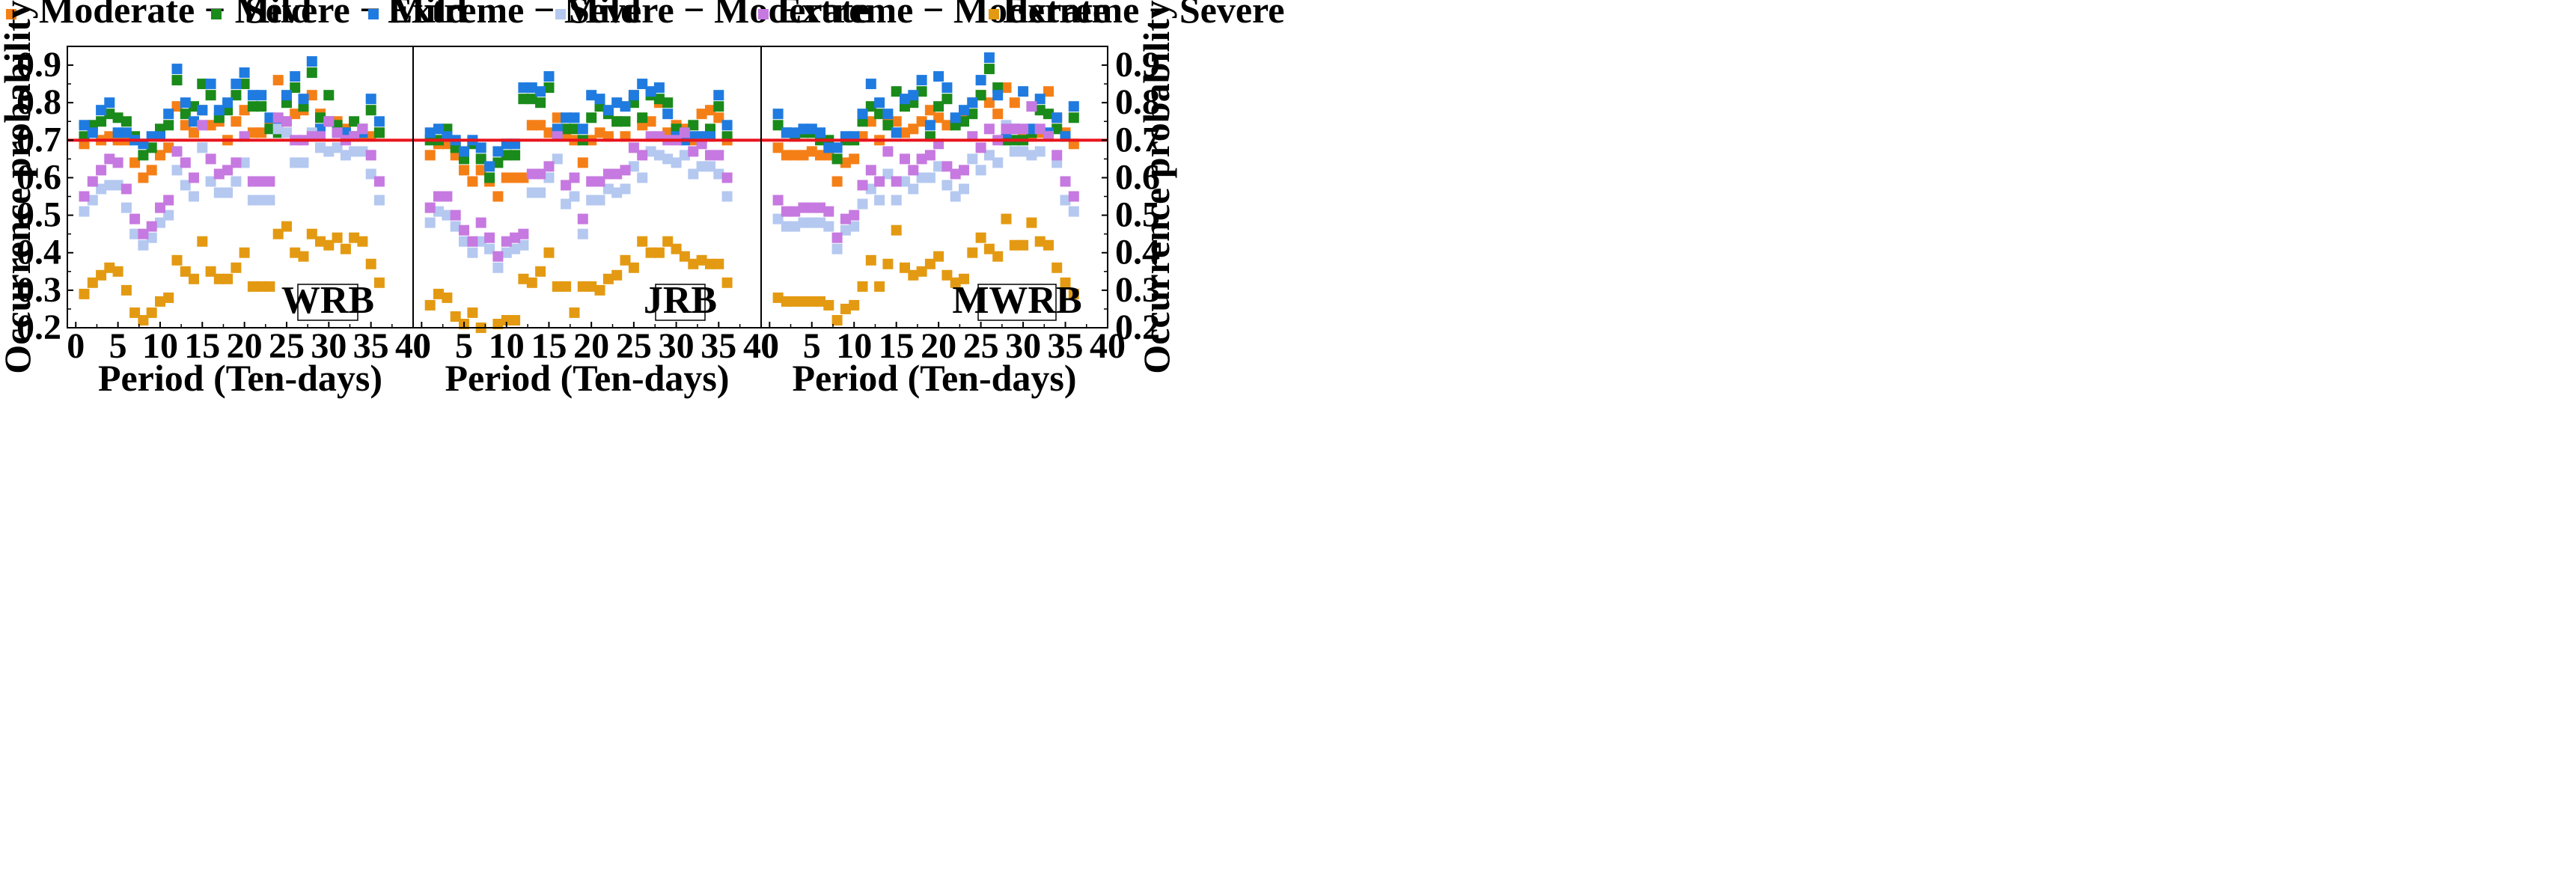 This screenshot has height=871, width=2576. Describe the element at coordinates (956, 174) in the screenshot. I see `point-mwrb-s5-p22` at that location.